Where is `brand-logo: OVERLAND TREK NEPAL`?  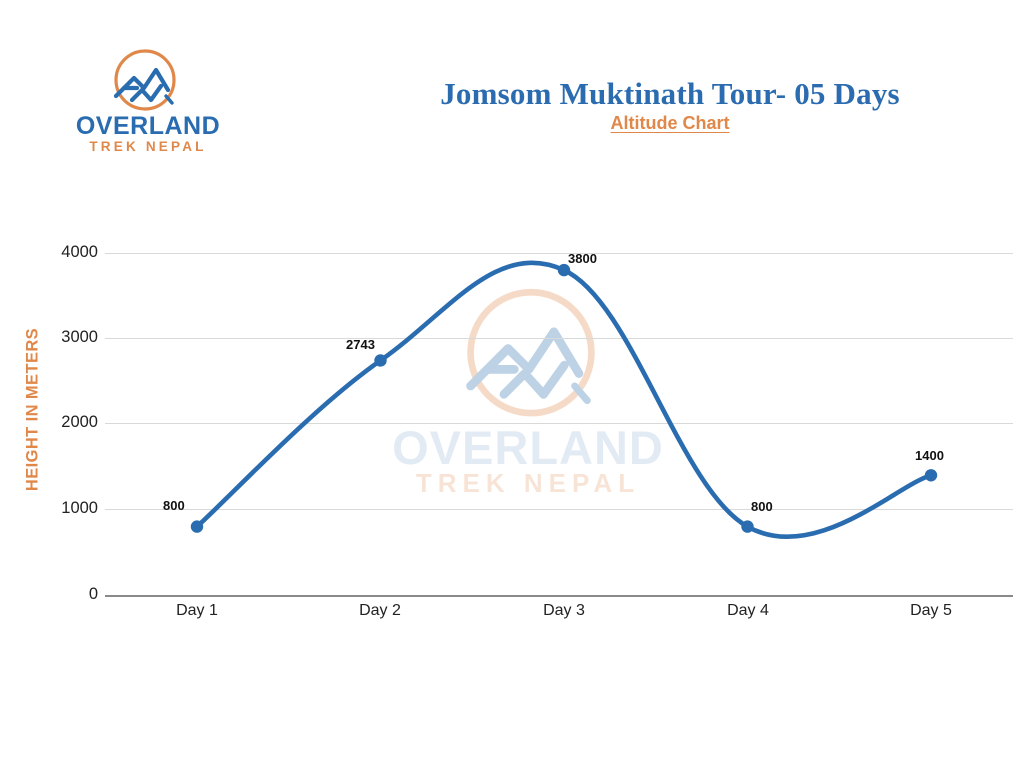
brand-logo: OVERLAND TREK NEPAL is located at coordinates (148, 102).